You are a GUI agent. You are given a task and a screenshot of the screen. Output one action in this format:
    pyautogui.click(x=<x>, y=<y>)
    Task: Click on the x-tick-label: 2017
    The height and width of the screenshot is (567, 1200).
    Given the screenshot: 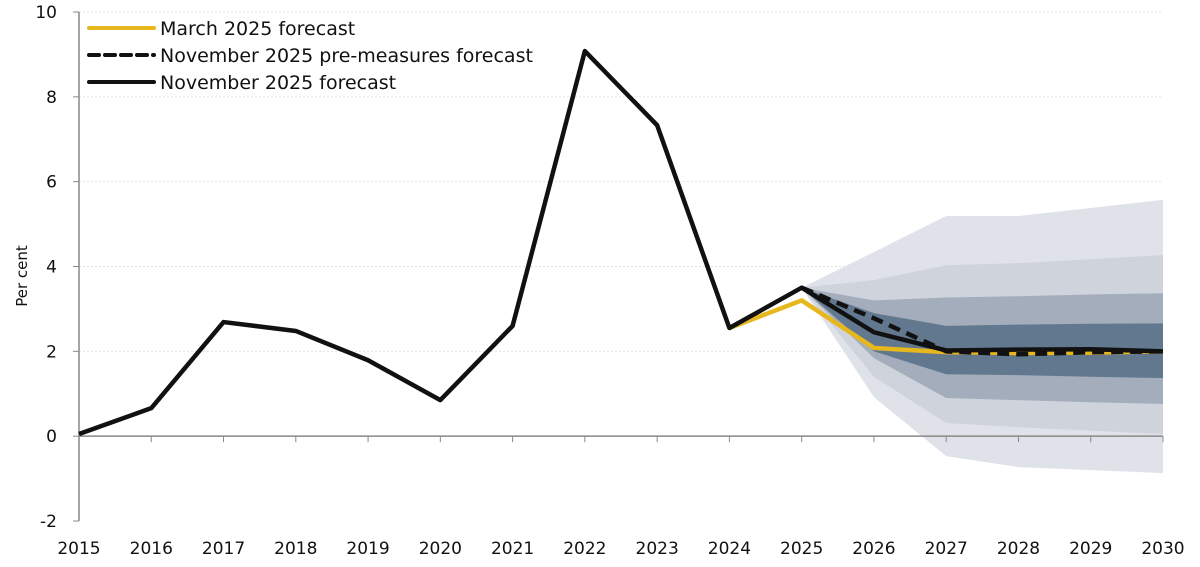 What is the action you would take?
    pyautogui.click(x=223, y=549)
    